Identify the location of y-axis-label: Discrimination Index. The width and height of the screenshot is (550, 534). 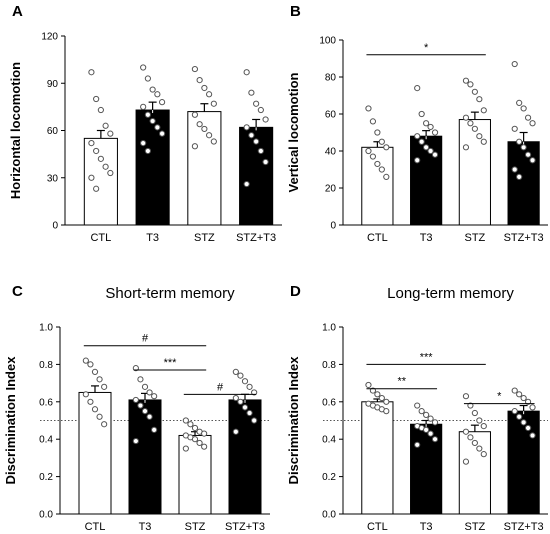
(293, 420).